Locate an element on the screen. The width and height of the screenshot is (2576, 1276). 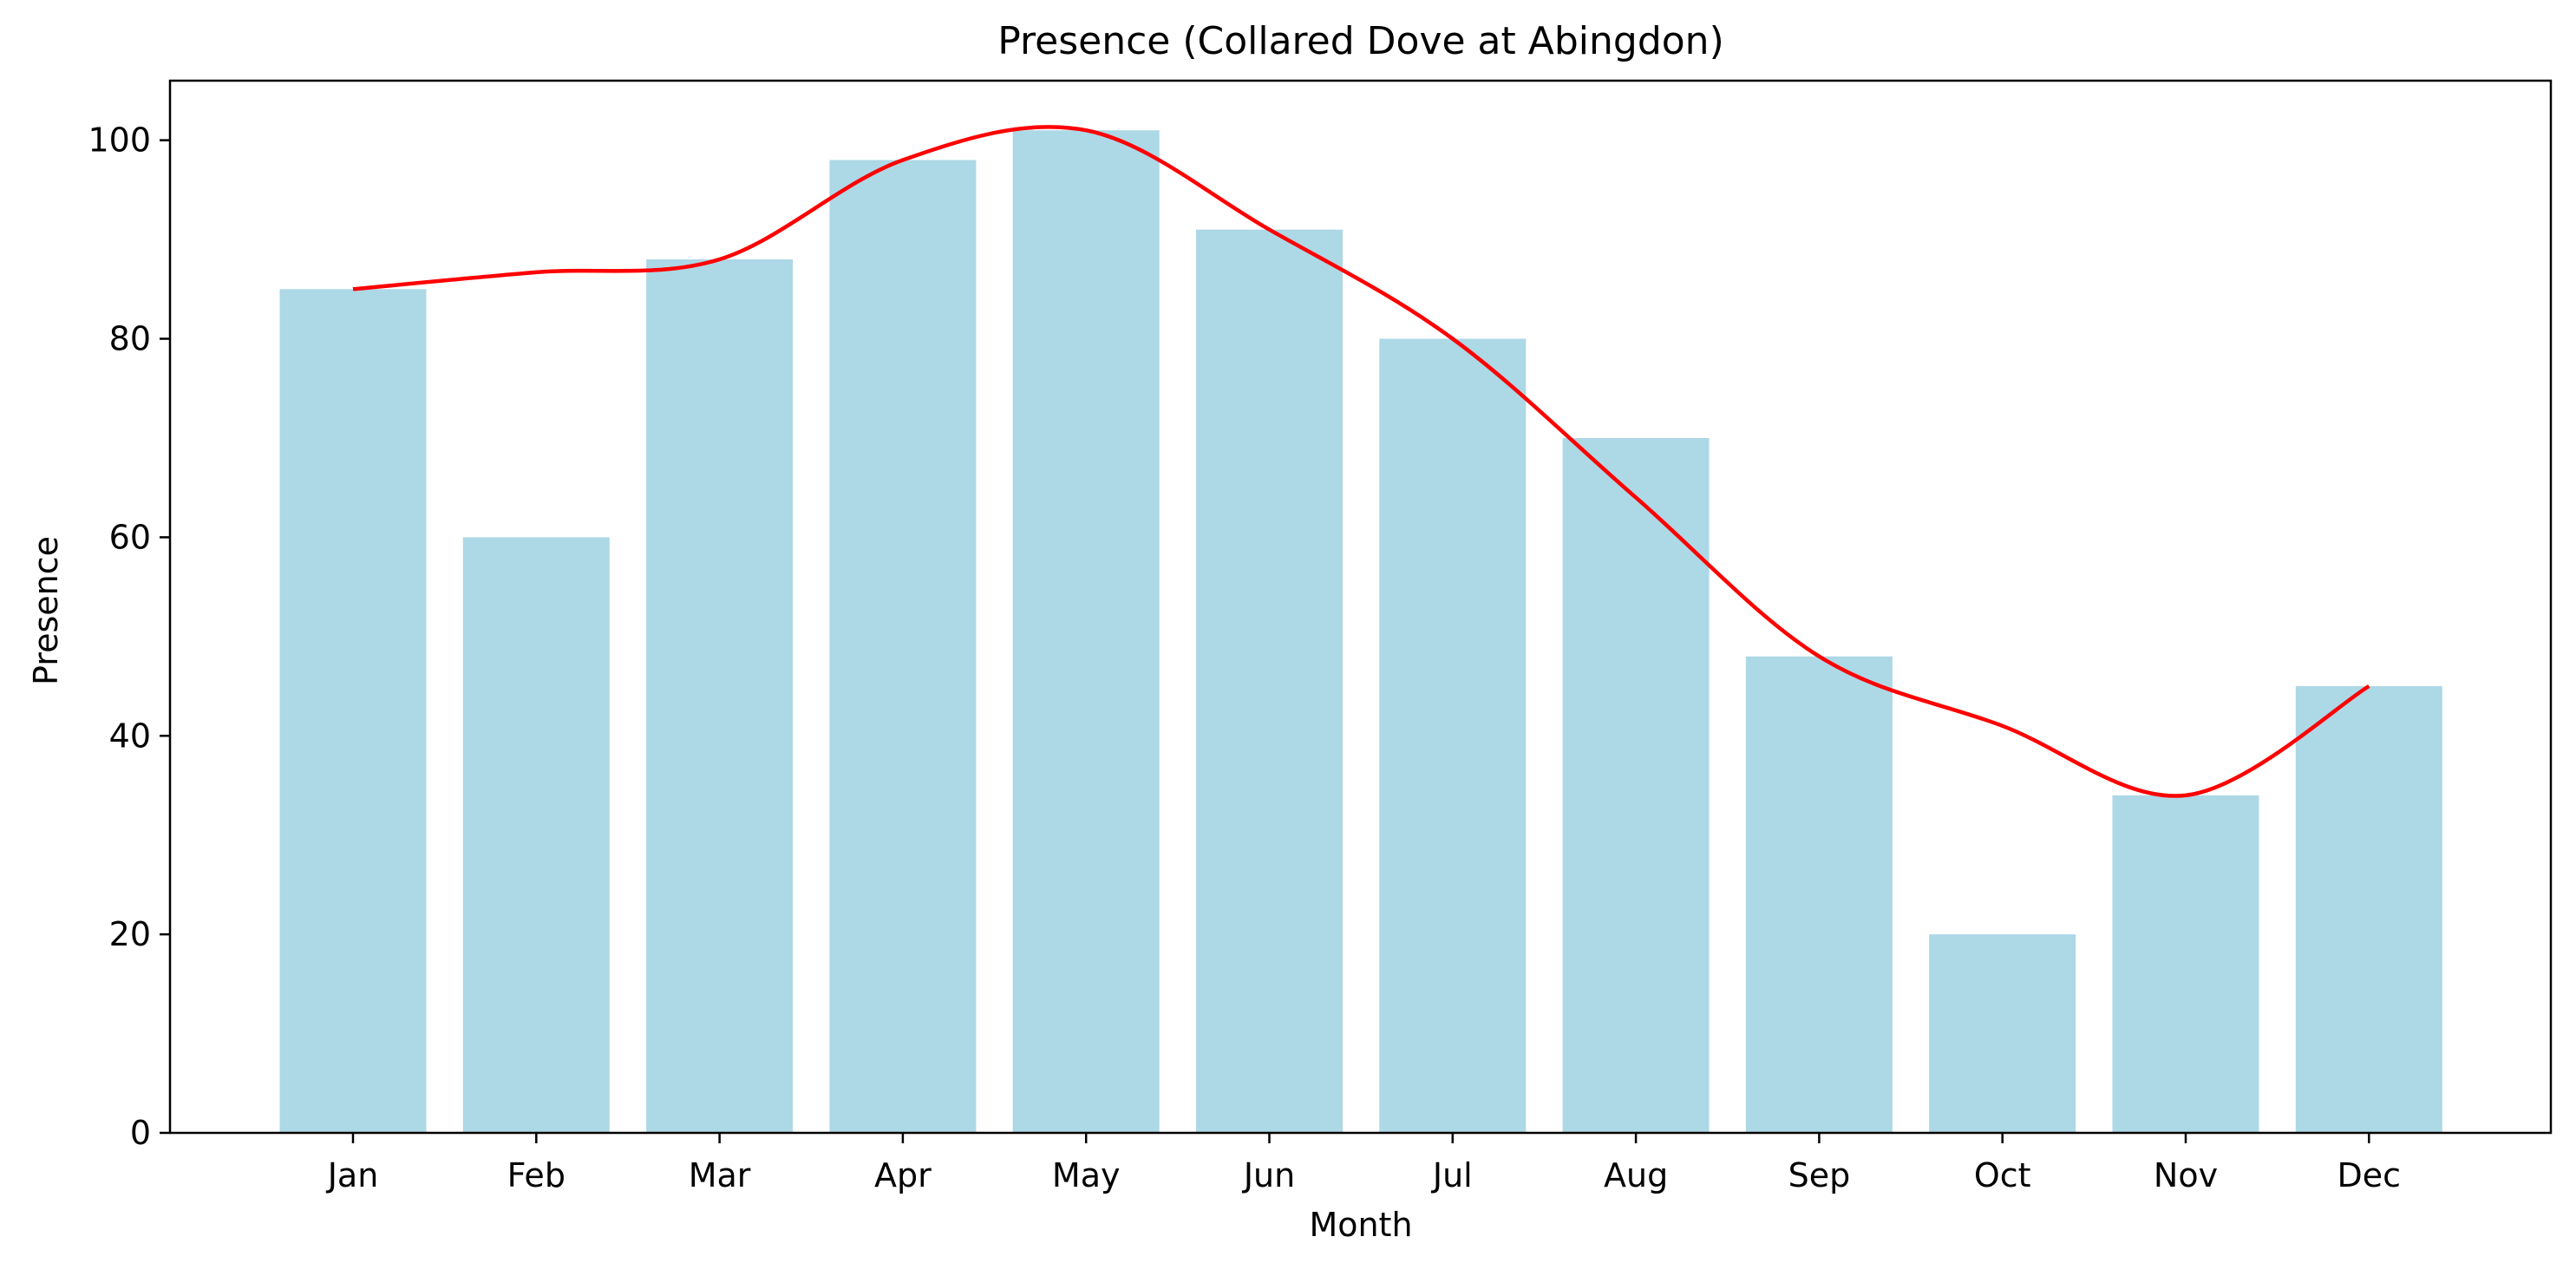
x-axis: Jan Feb Mar Apr May Jun Jul Aug Sep Oct Nov Dec is located at coordinates (1363, 1163).